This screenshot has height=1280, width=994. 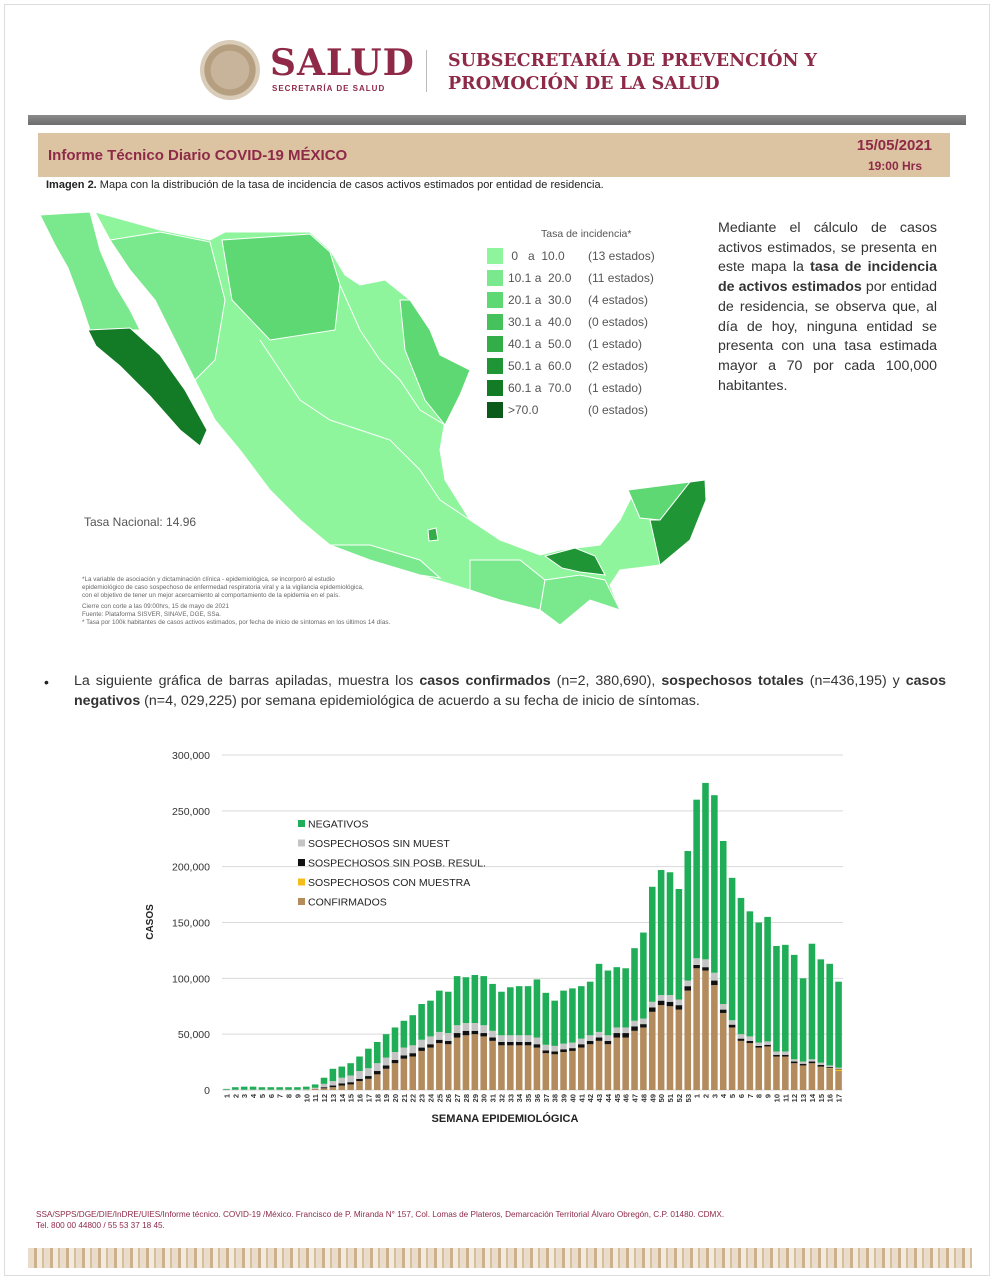 What do you see at coordinates (280, 1096) in the screenshot?
I see `x-tick-label: 7` at bounding box center [280, 1096].